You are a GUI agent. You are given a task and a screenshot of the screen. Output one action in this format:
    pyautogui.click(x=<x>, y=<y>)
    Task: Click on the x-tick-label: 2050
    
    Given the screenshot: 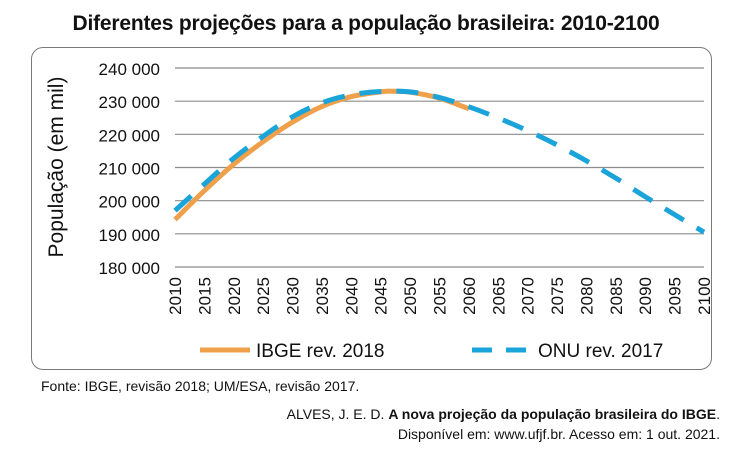 What is the action you would take?
    pyautogui.click(x=410, y=296)
    